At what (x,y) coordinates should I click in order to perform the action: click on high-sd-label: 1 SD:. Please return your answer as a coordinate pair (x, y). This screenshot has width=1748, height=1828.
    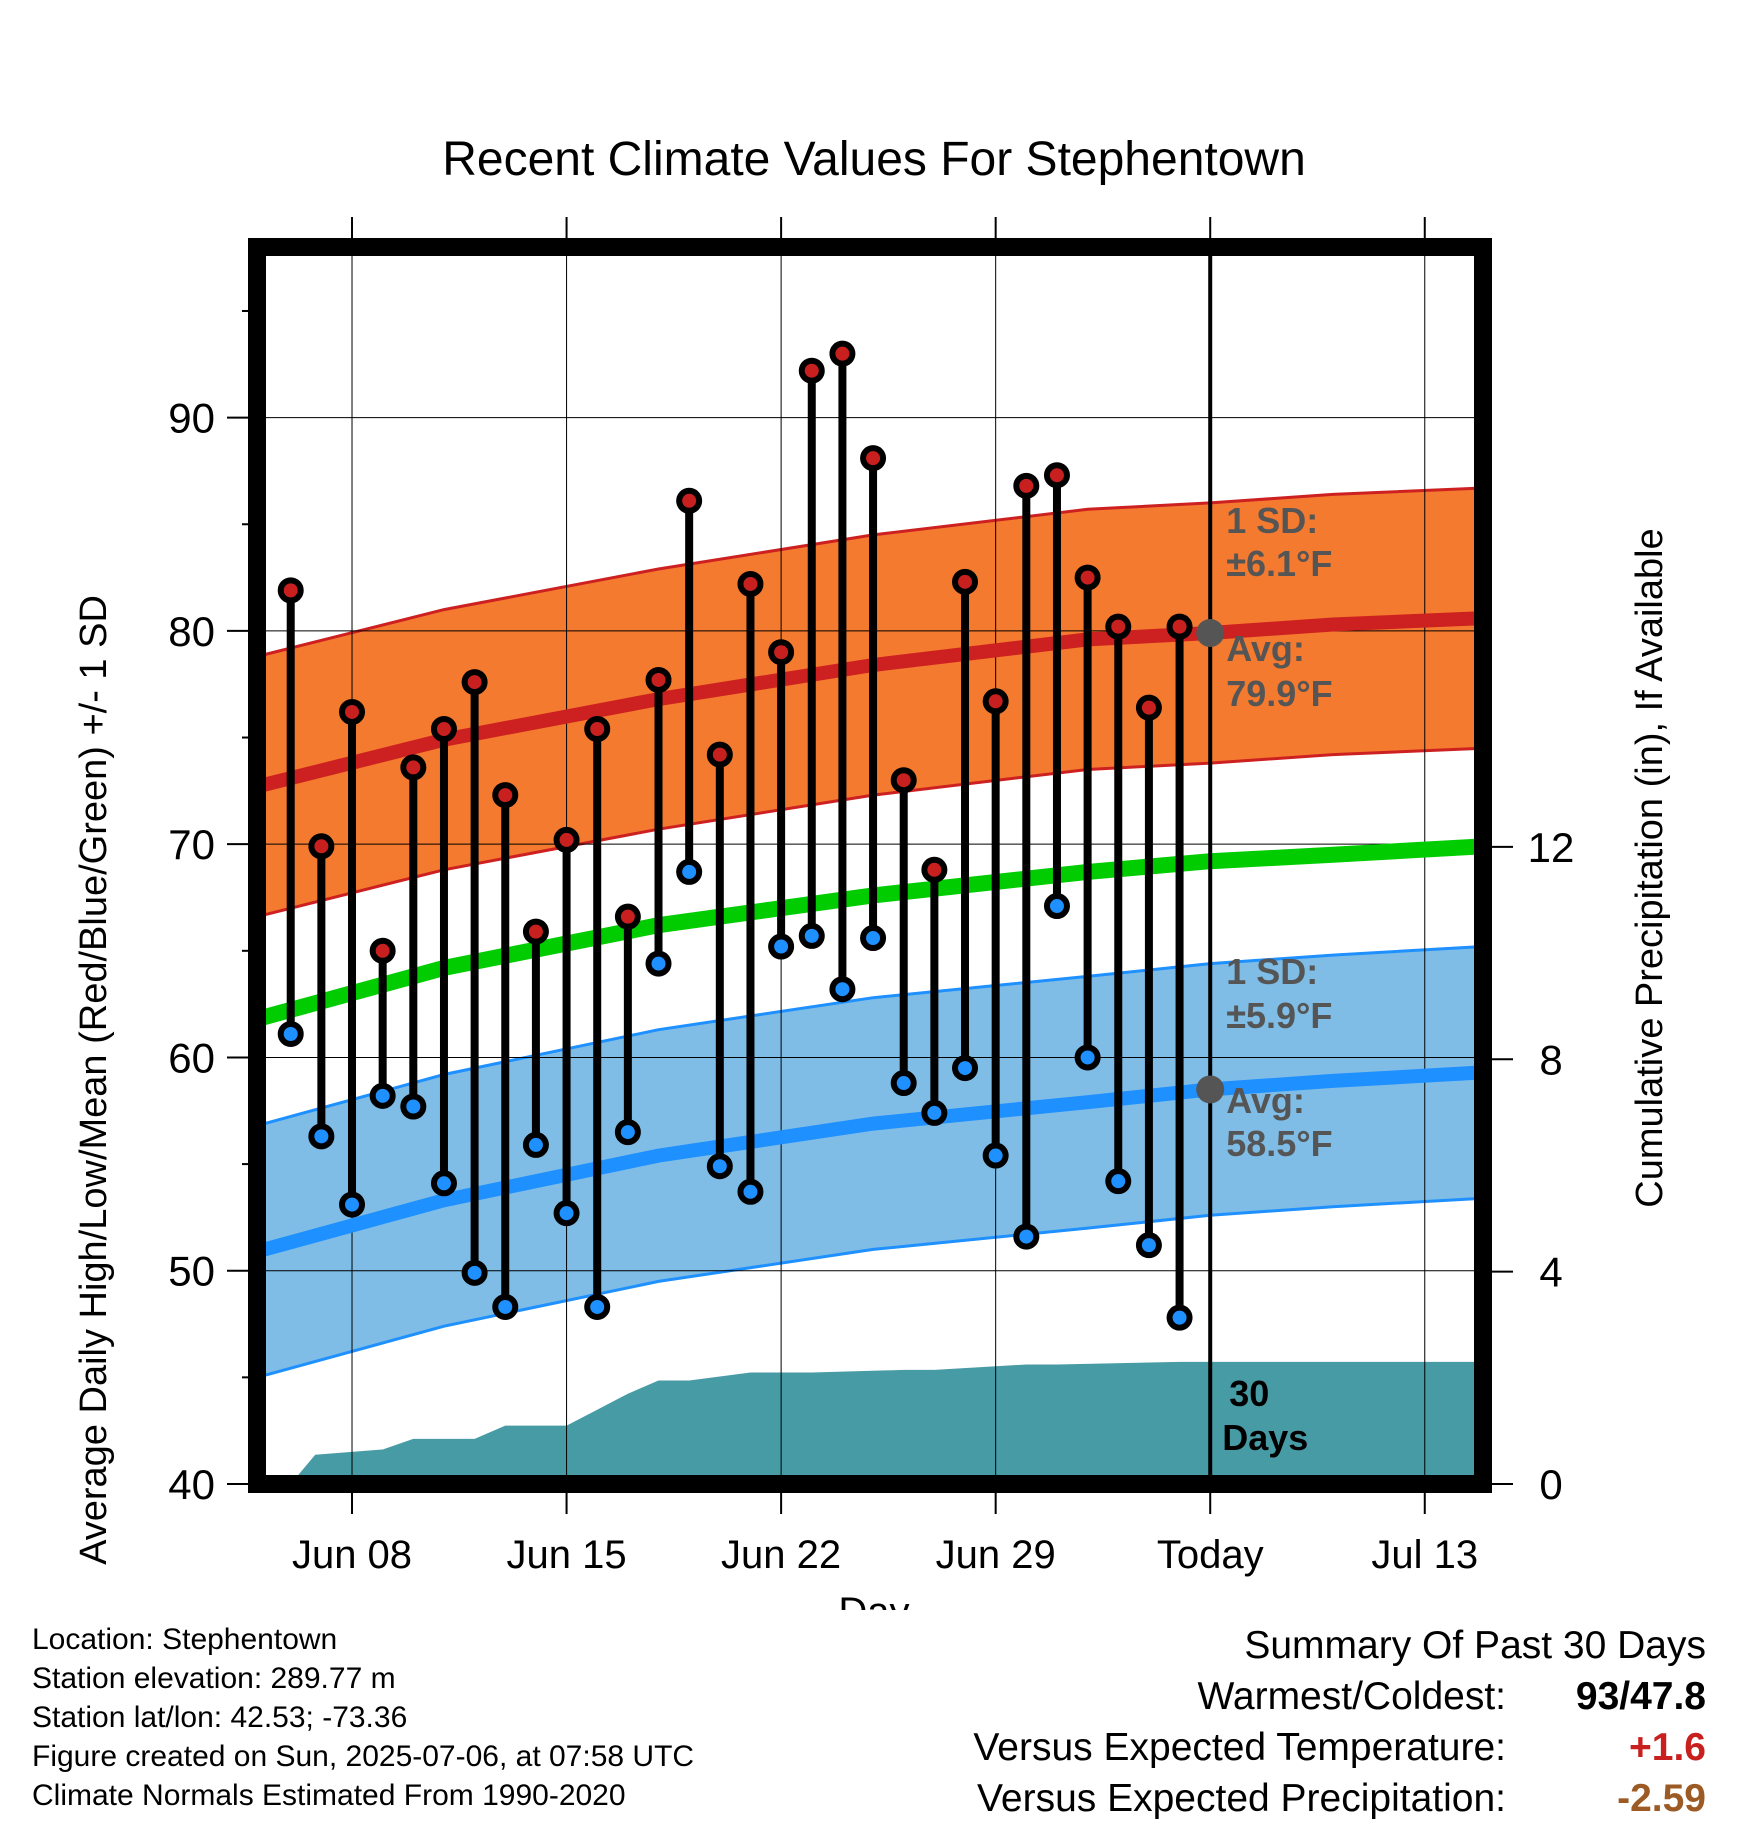
    Looking at the image, I should click on (1272, 520).